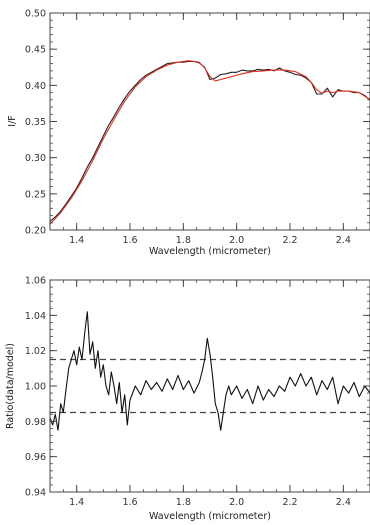 This screenshot has height=525, width=370. Describe the element at coordinates (183, 502) in the screenshot. I see `bottom-x-tick-label: 1.8` at that location.